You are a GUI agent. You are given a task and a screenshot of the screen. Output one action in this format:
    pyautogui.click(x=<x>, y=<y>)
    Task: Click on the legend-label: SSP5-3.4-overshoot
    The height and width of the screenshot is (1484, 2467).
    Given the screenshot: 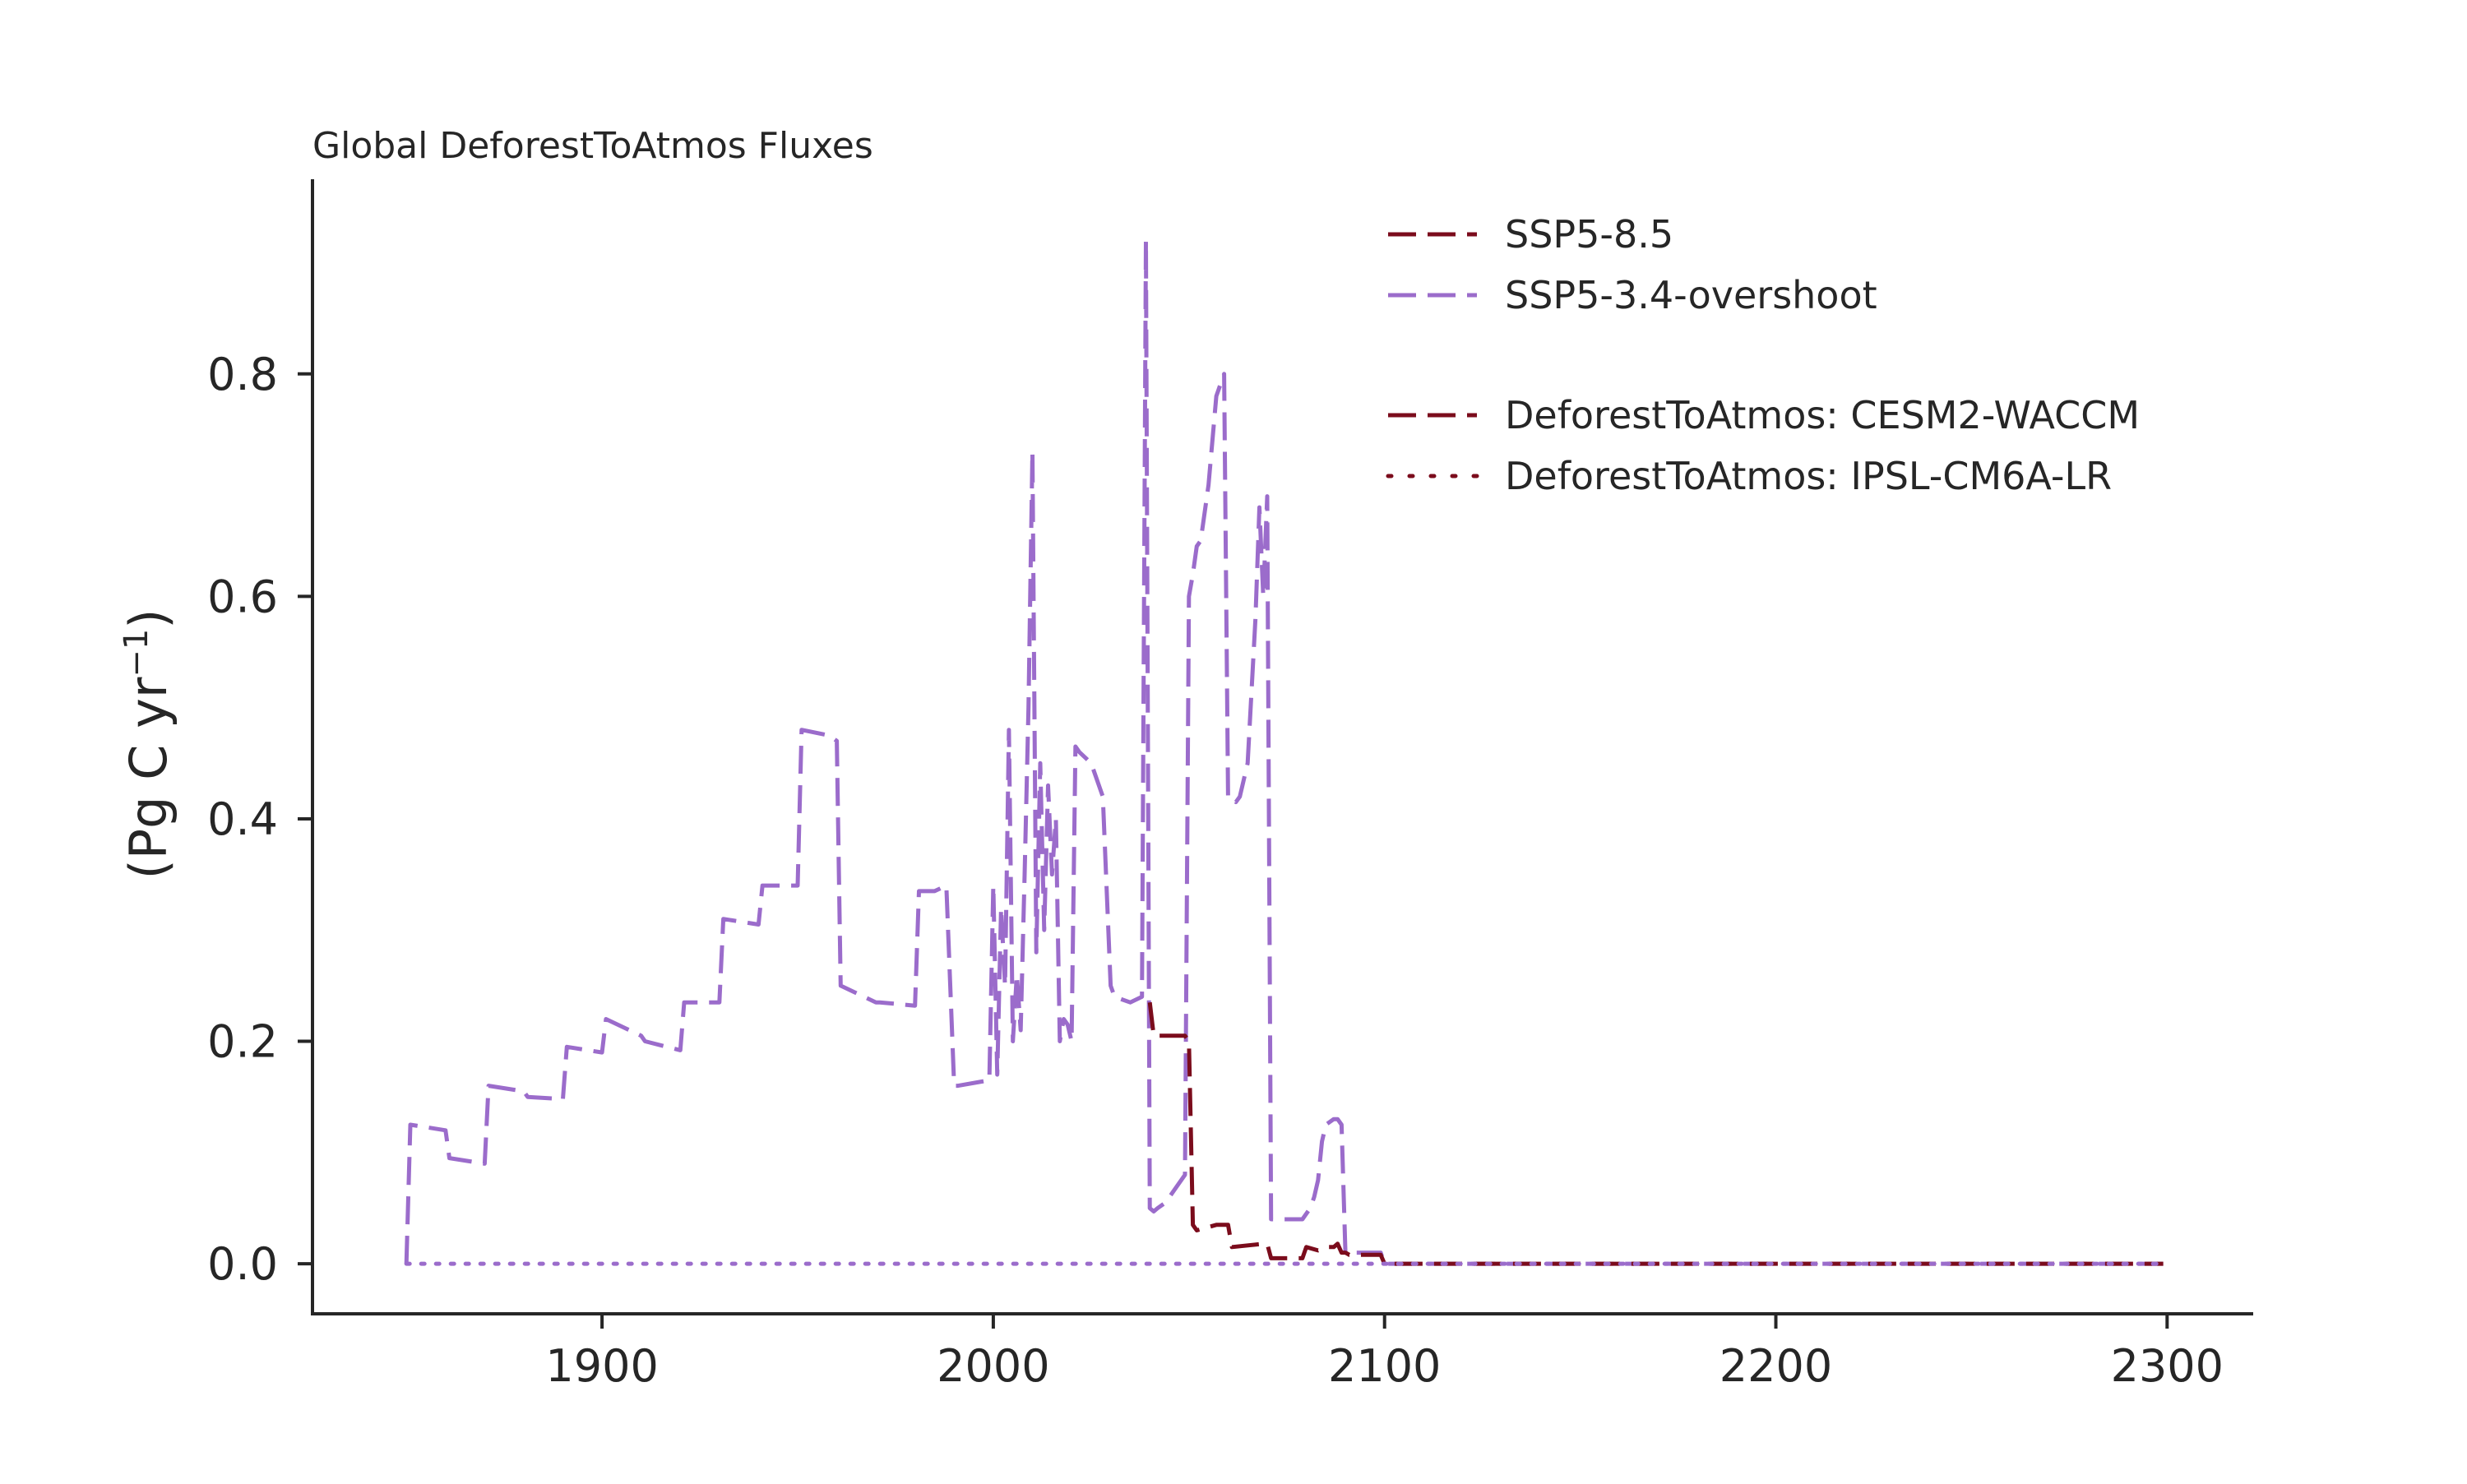 What is the action you would take?
    pyautogui.click(x=1691, y=295)
    